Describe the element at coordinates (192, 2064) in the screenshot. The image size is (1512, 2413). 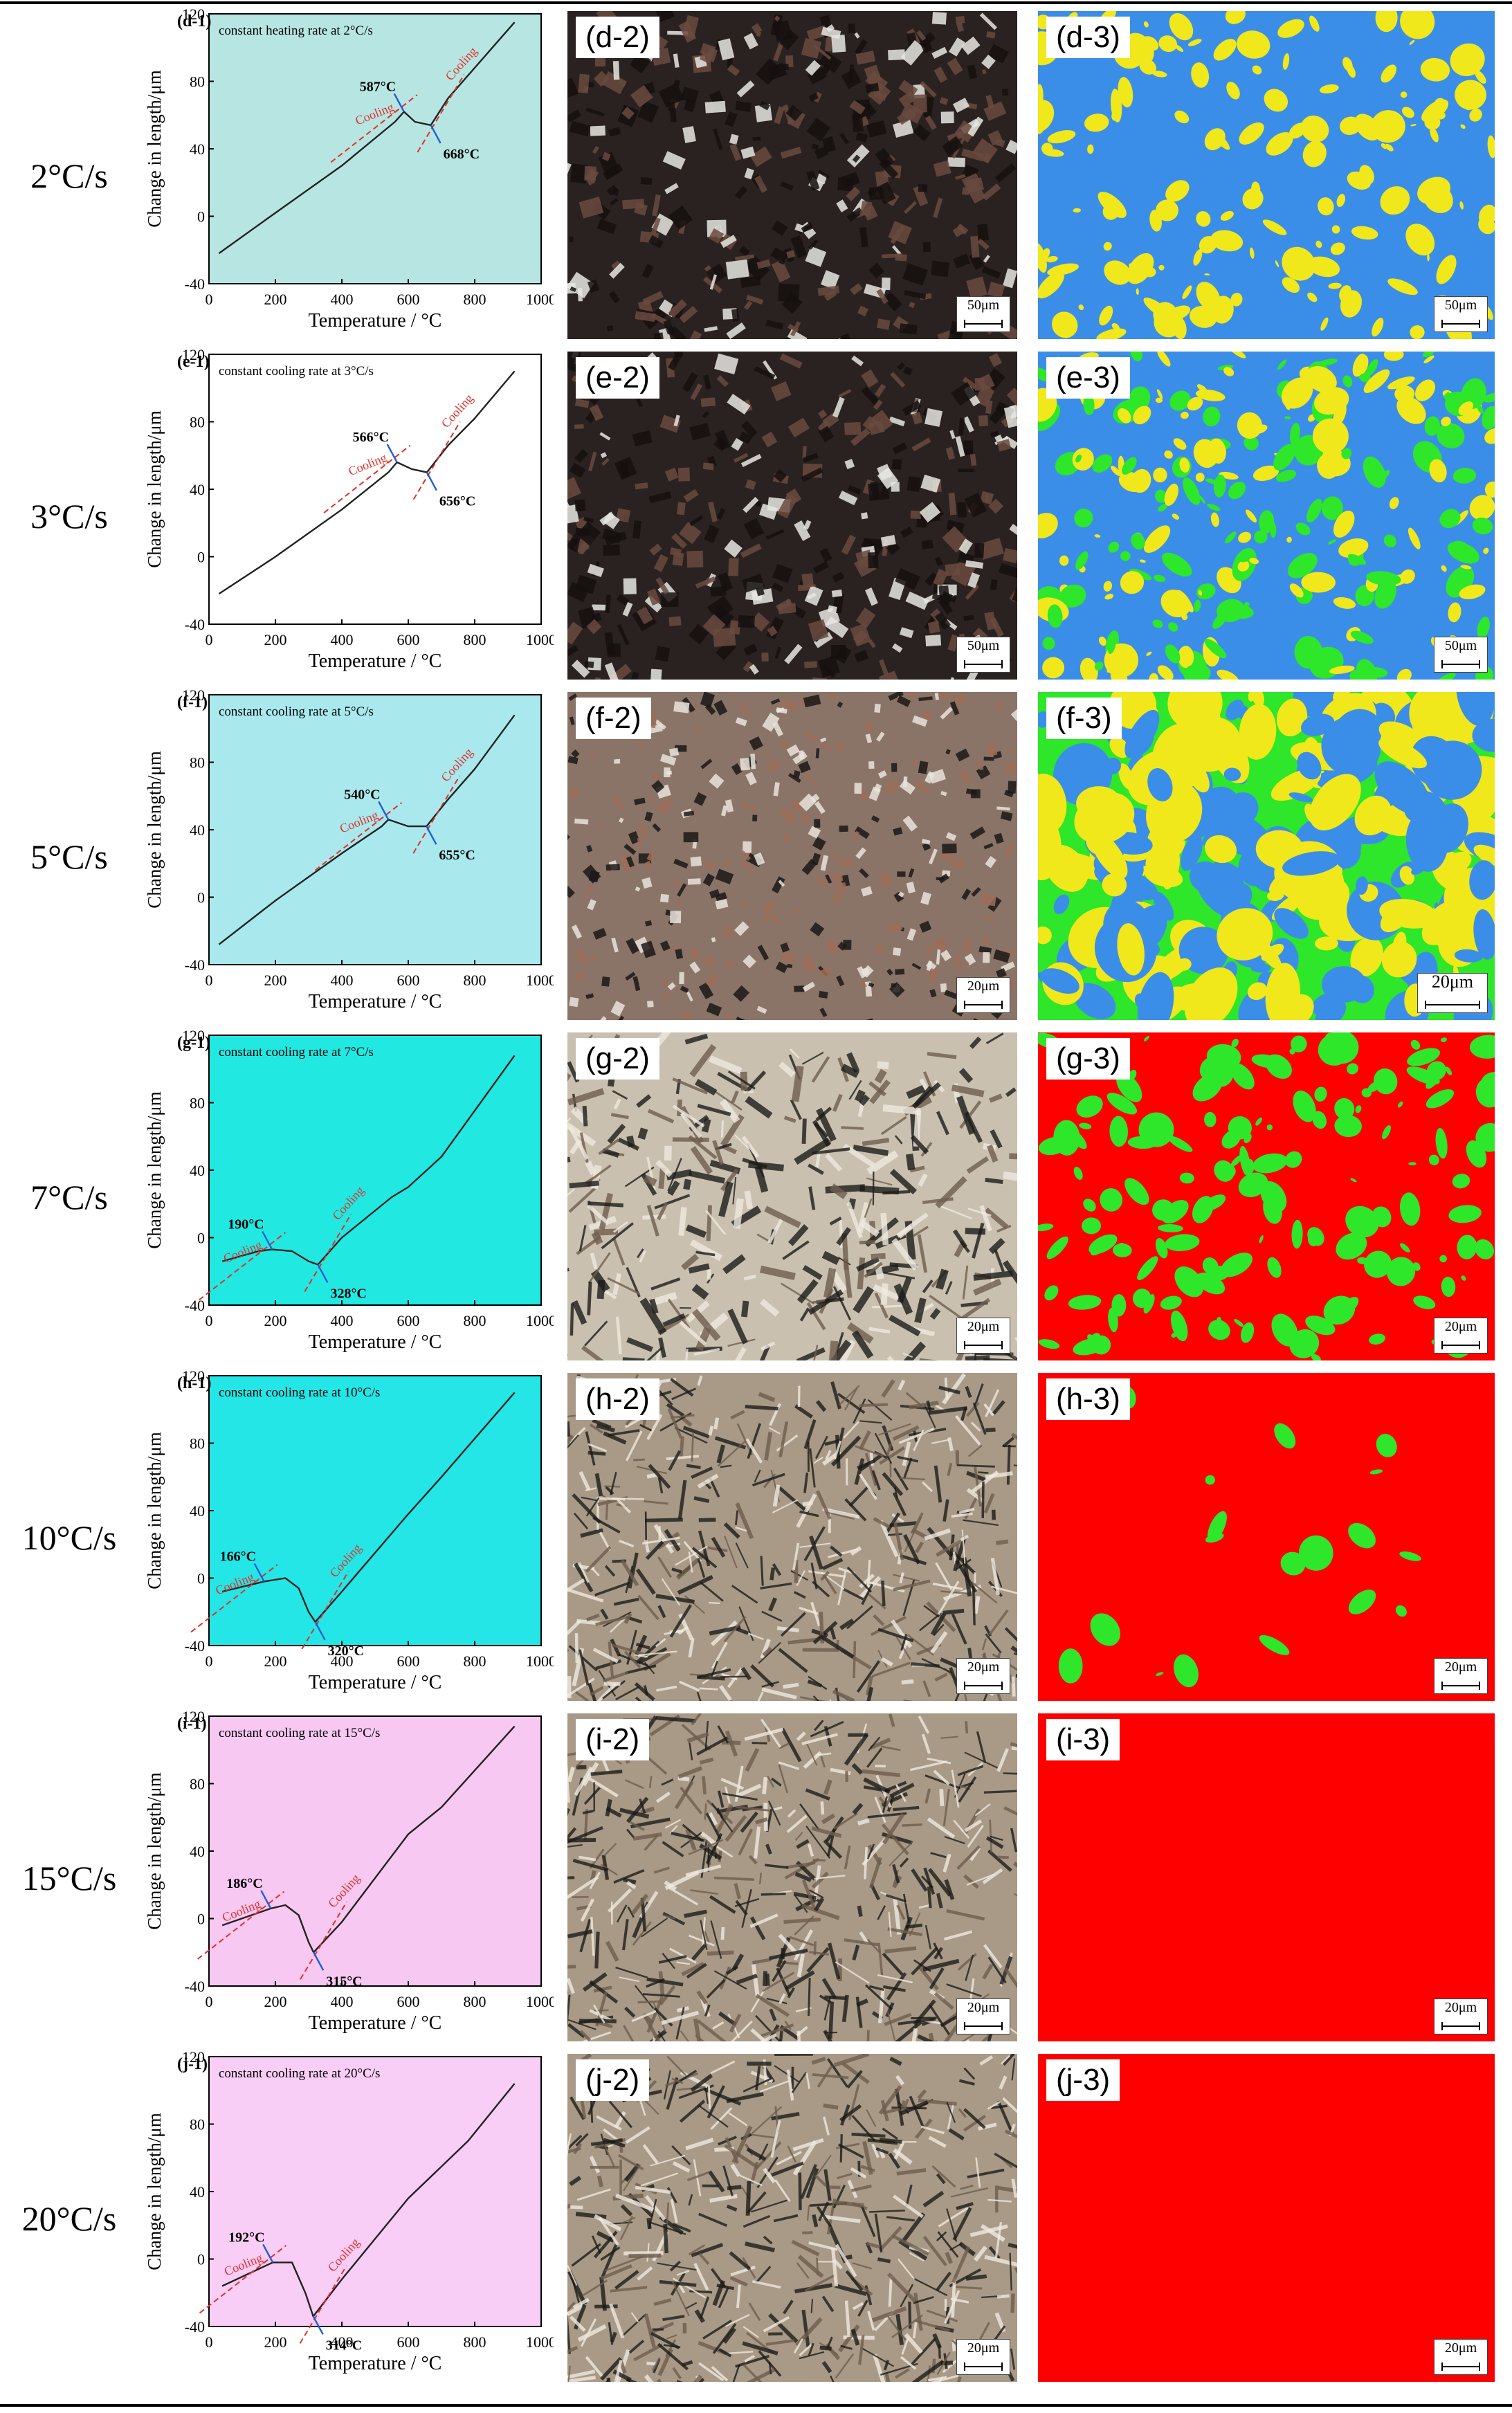
I see `plot-panel-label: (j-1)` at that location.